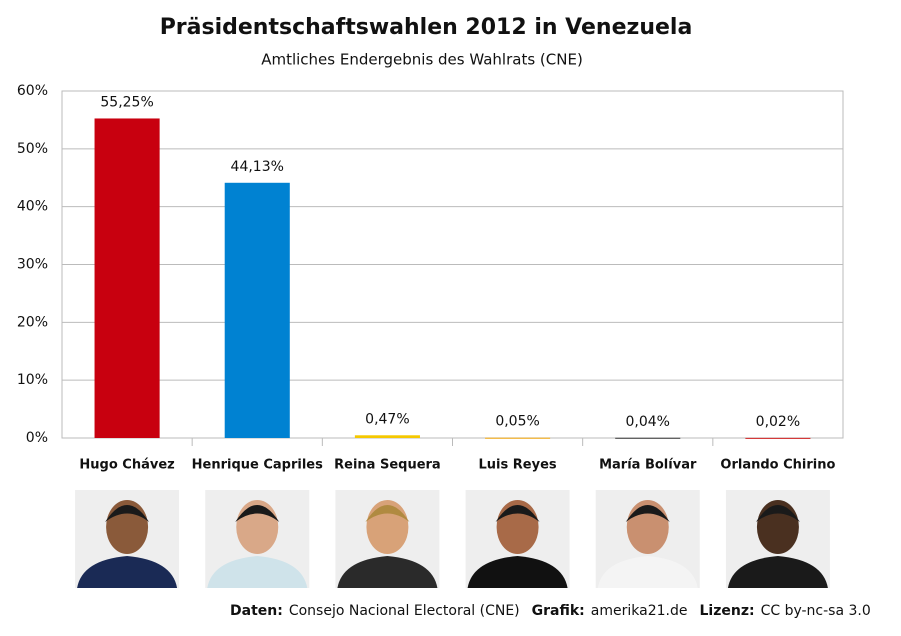 Image resolution: width=901 pixels, height=636 pixels. Describe the element at coordinates (648, 422) in the screenshot. I see `value-label: 0,04%` at that location.